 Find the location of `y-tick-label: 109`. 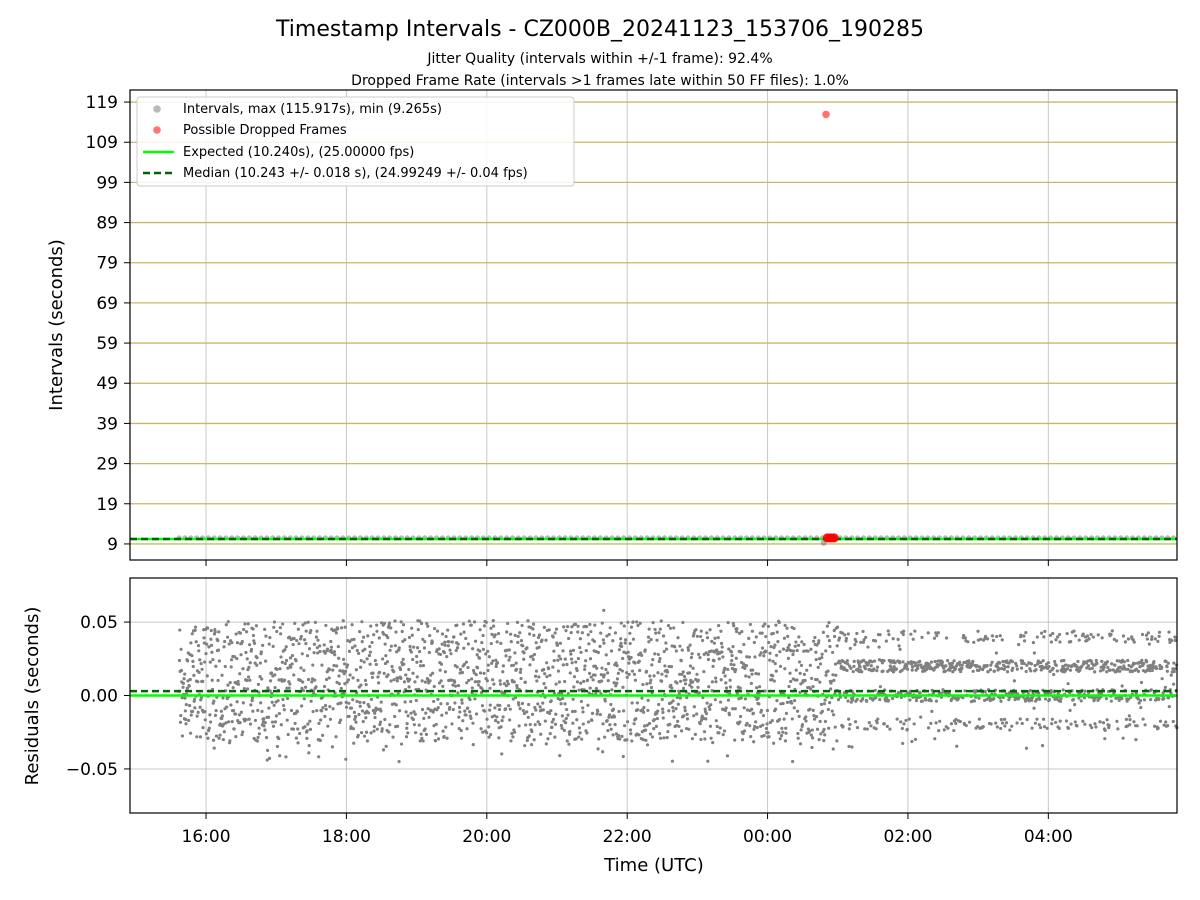

y-tick-label: 109 is located at coordinates (102, 143).